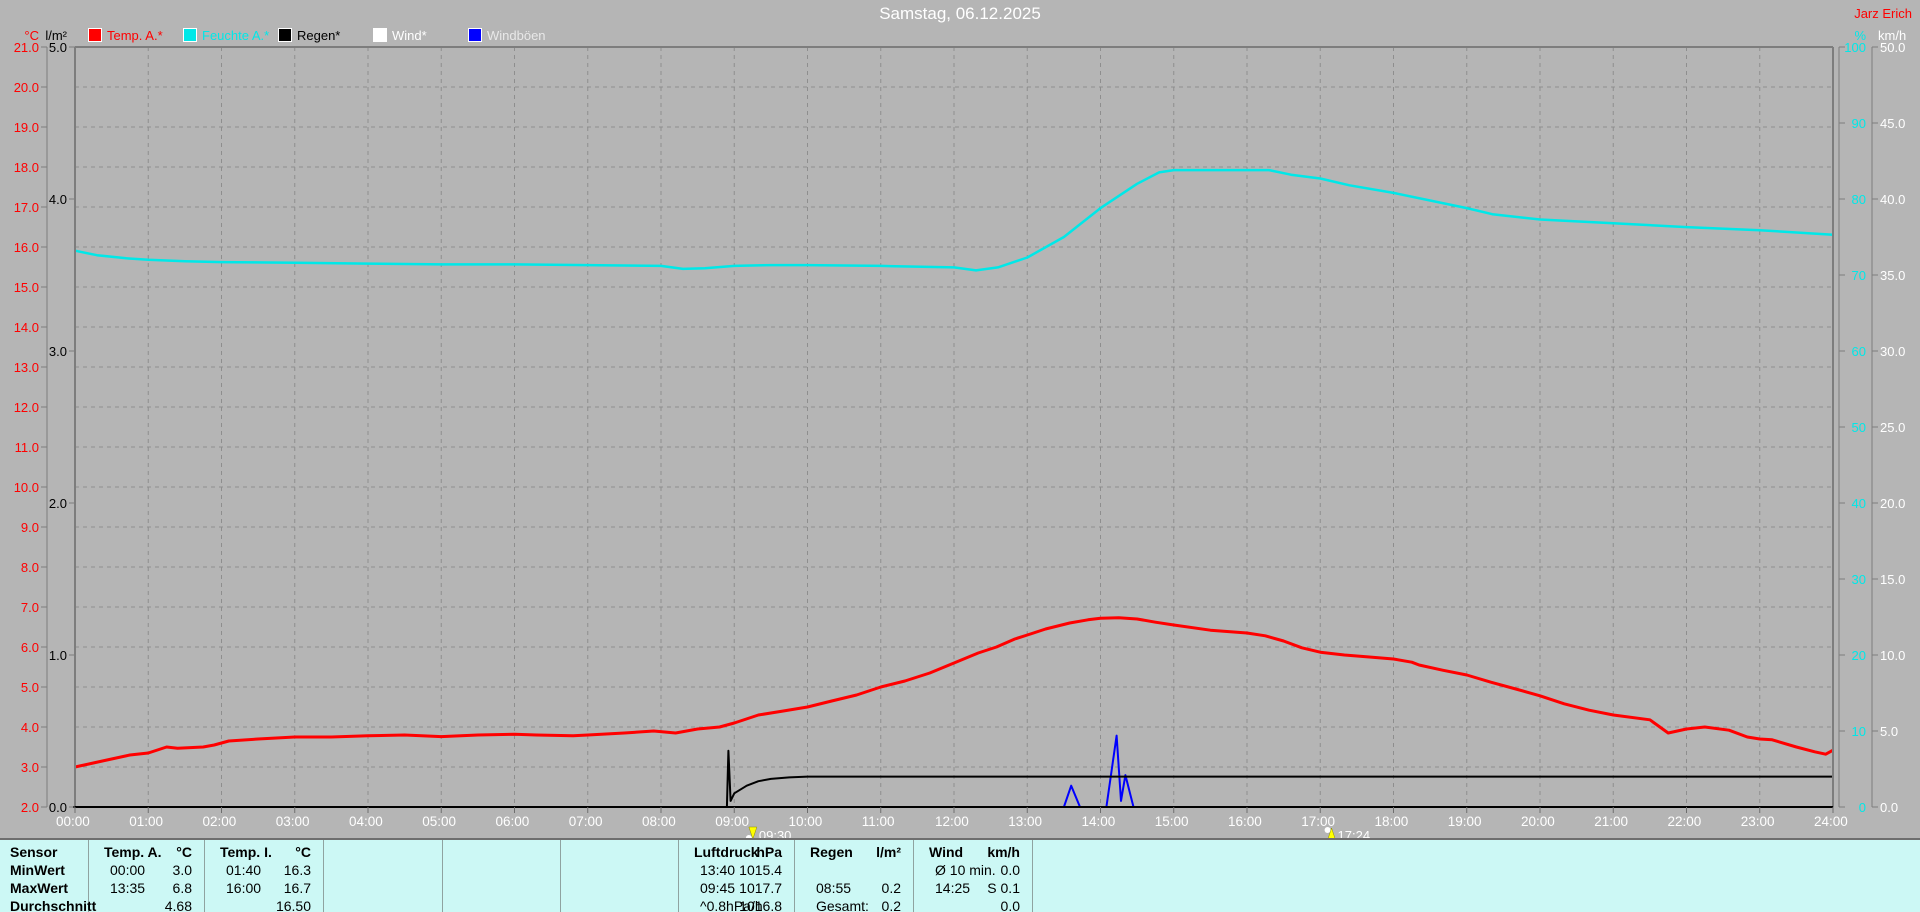 Image resolution: width=1920 pixels, height=912 pixels. I want to click on temp-axis-tick-label: 21.0, so click(26, 47).